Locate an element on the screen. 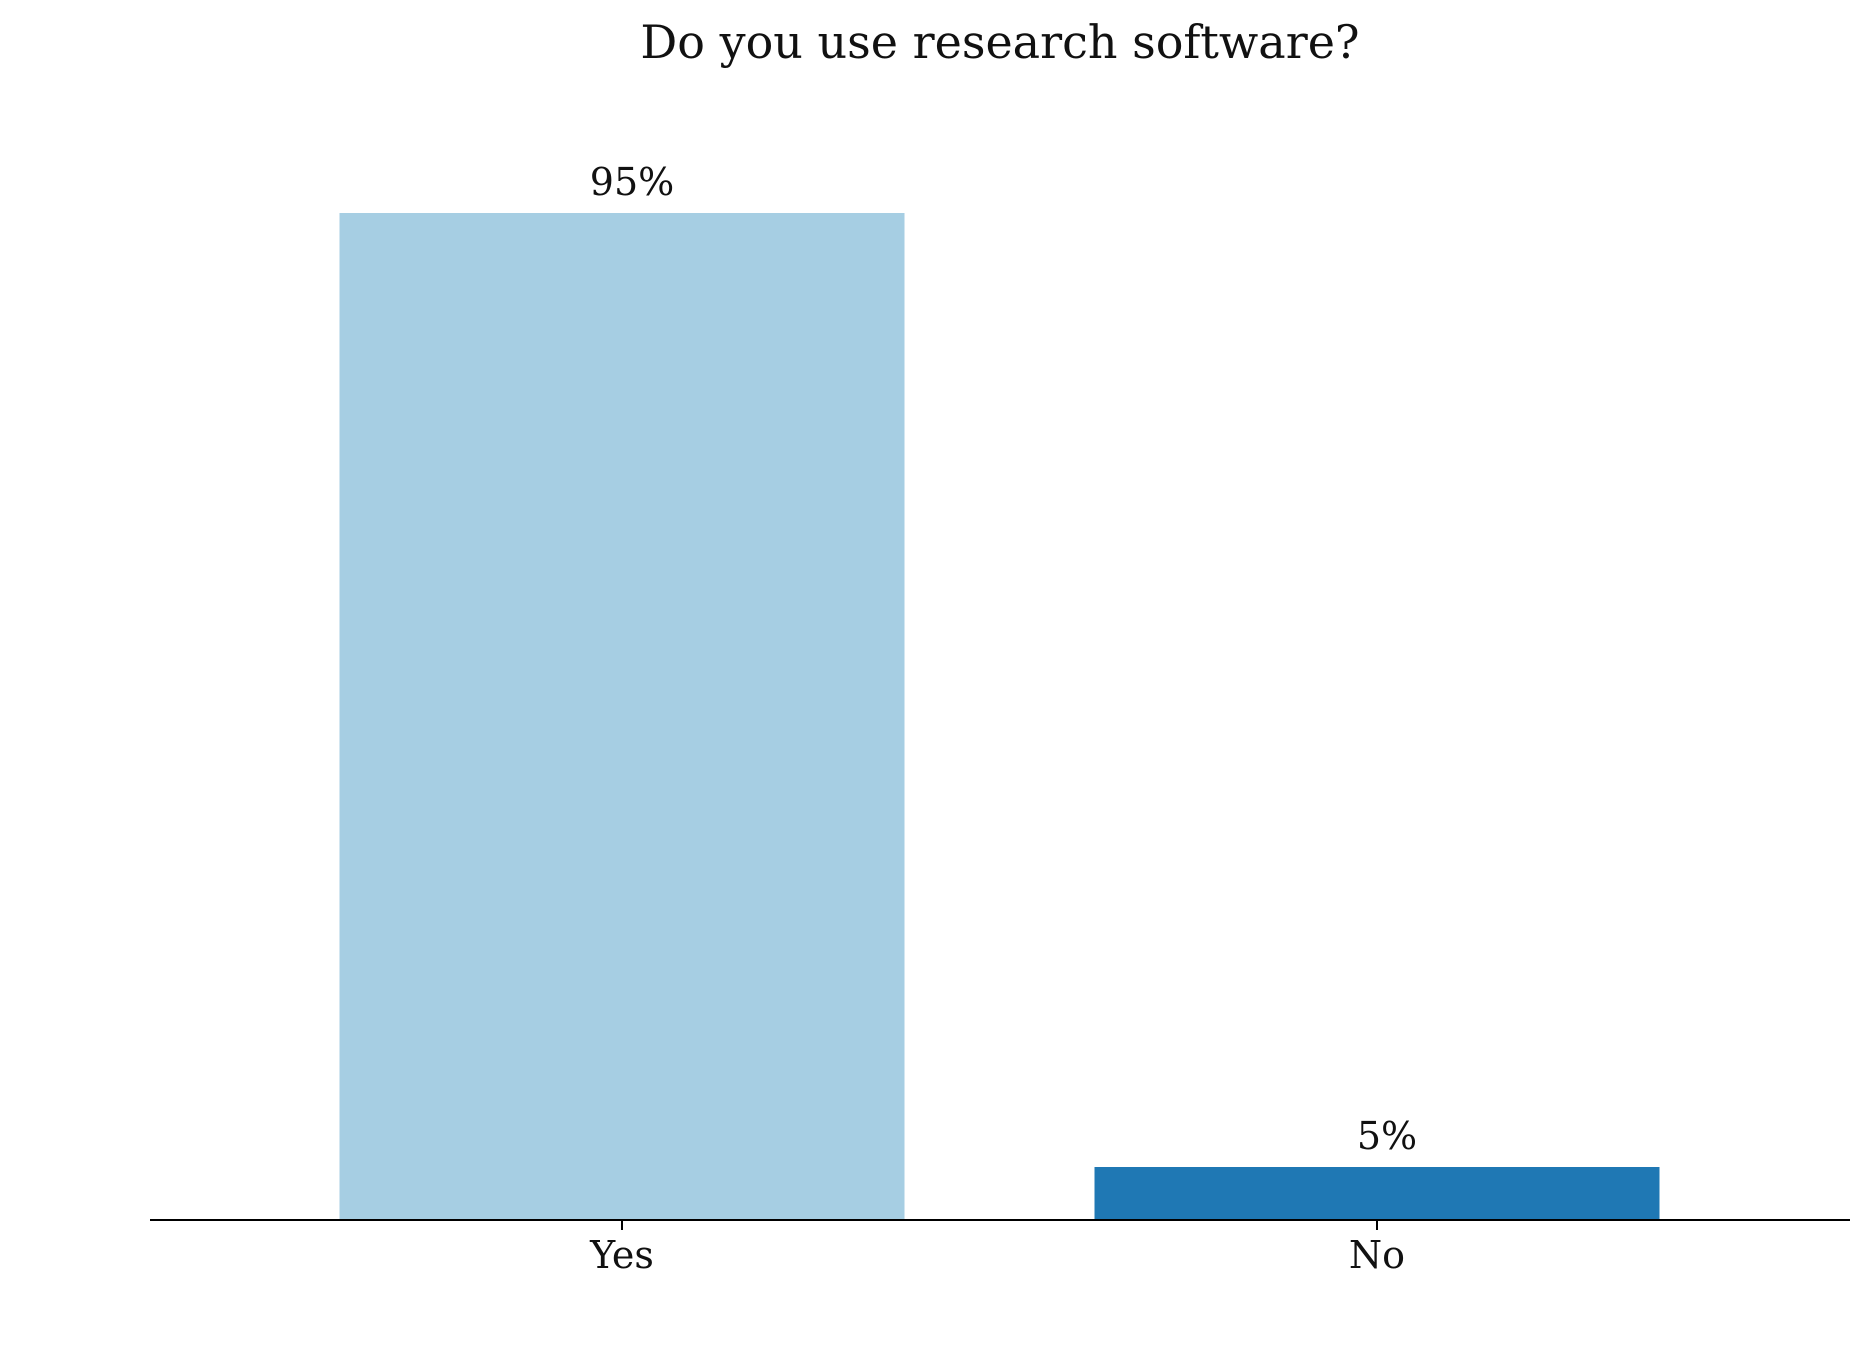 The image size is (1875, 1355). x-tick-label-no: No is located at coordinates (1377, 1255).